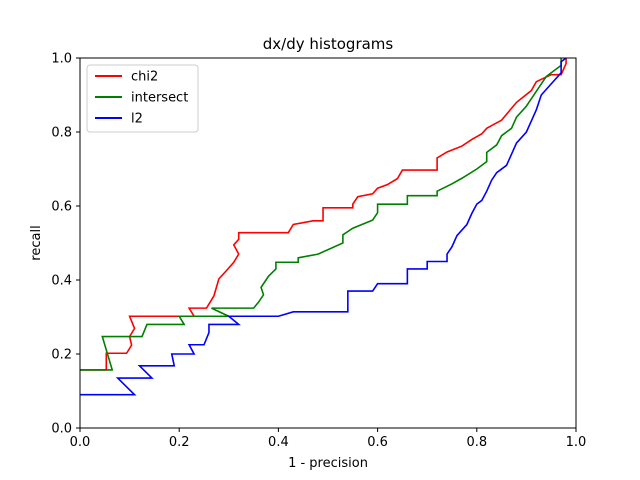 The height and width of the screenshot is (480, 640). Describe the element at coordinates (328, 439) in the screenshot. I see `x-axis: 0.0 0.2 0.4 0.6 0.8 1.0` at that location.